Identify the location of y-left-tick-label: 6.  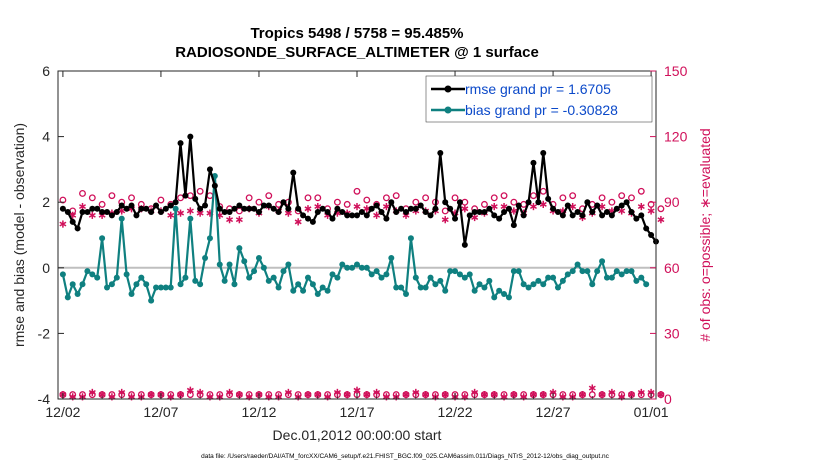
(46, 71).